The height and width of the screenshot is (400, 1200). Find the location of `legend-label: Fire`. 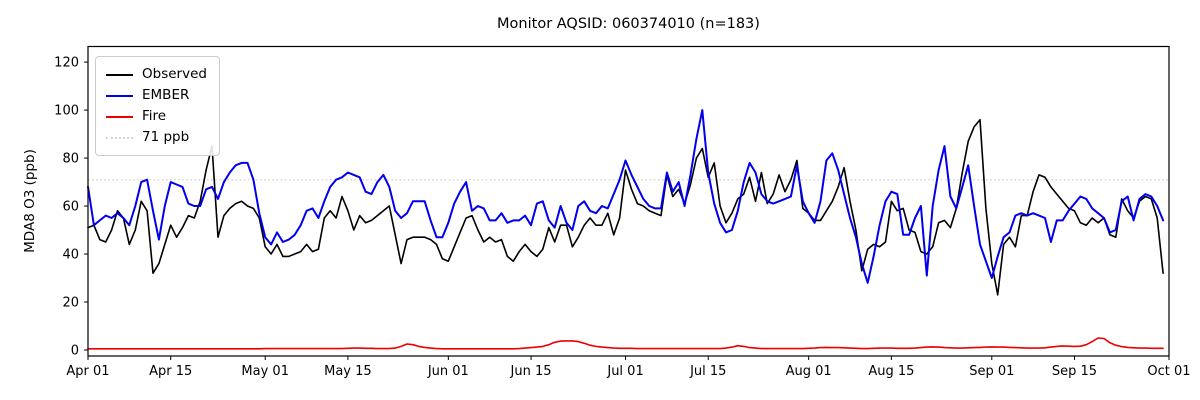

legend-label: Fire is located at coordinates (154, 116).